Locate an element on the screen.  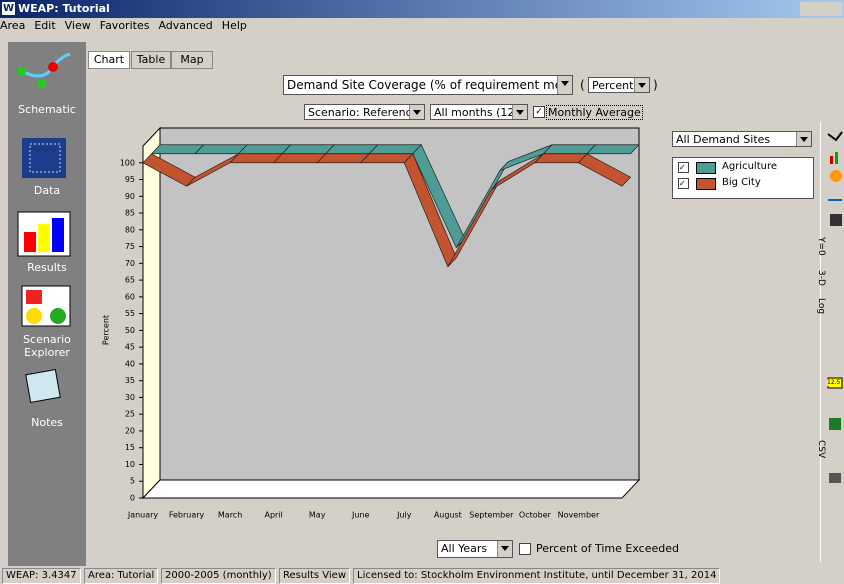
sidebar-item: Scenario Explorer is located at coordinates (47, 346).